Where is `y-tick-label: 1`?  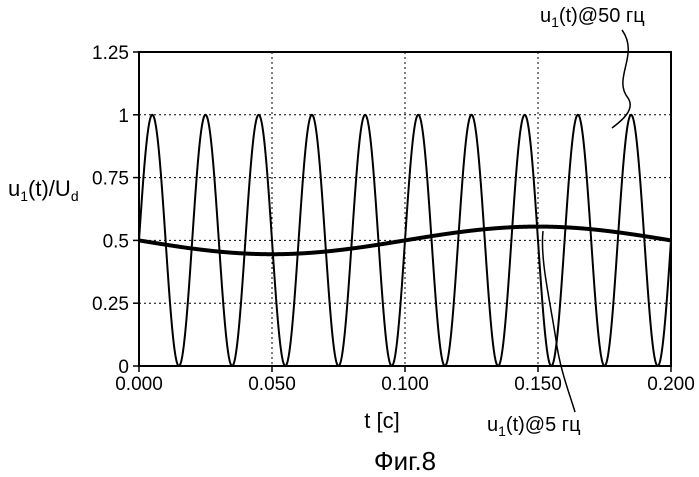 y-tick-label: 1 is located at coordinates (123, 116).